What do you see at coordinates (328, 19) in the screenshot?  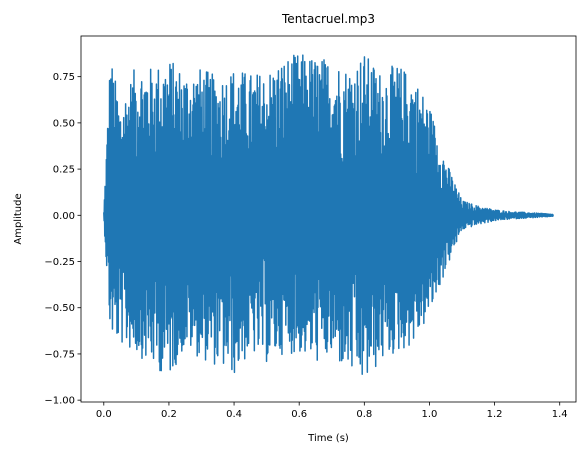 I see `chart-title: Tentacruel.mp3` at bounding box center [328, 19].